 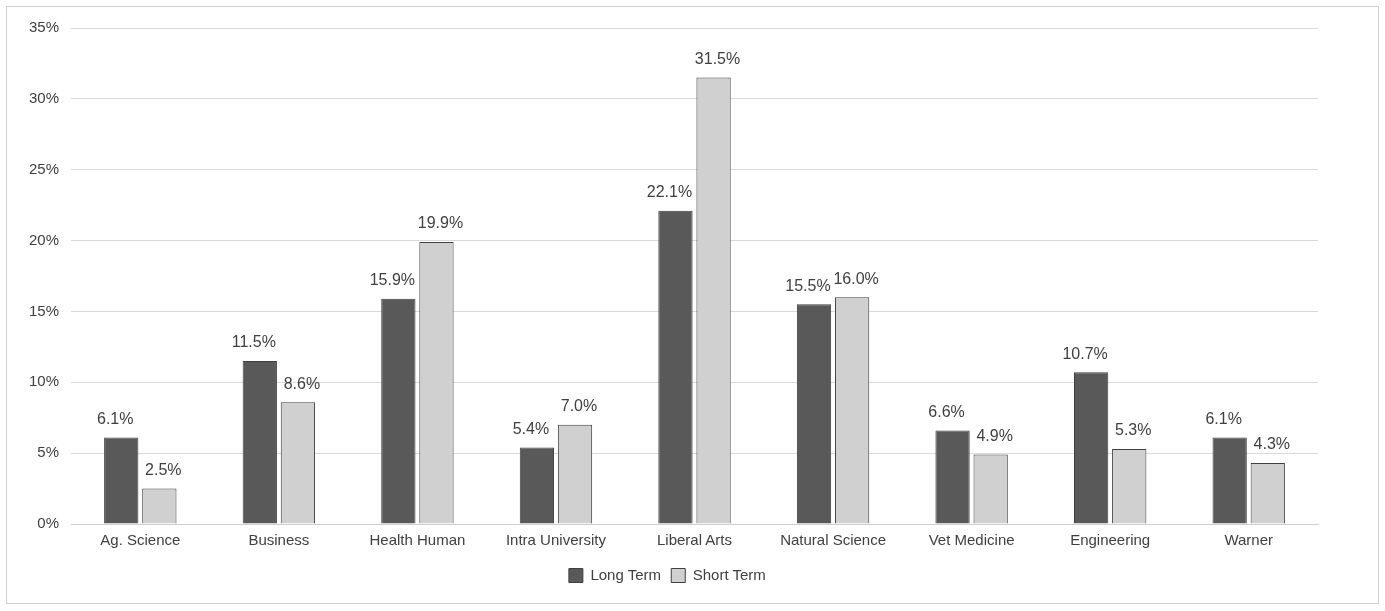 What do you see at coordinates (392, 280) in the screenshot?
I see `data-label: 15.9%` at bounding box center [392, 280].